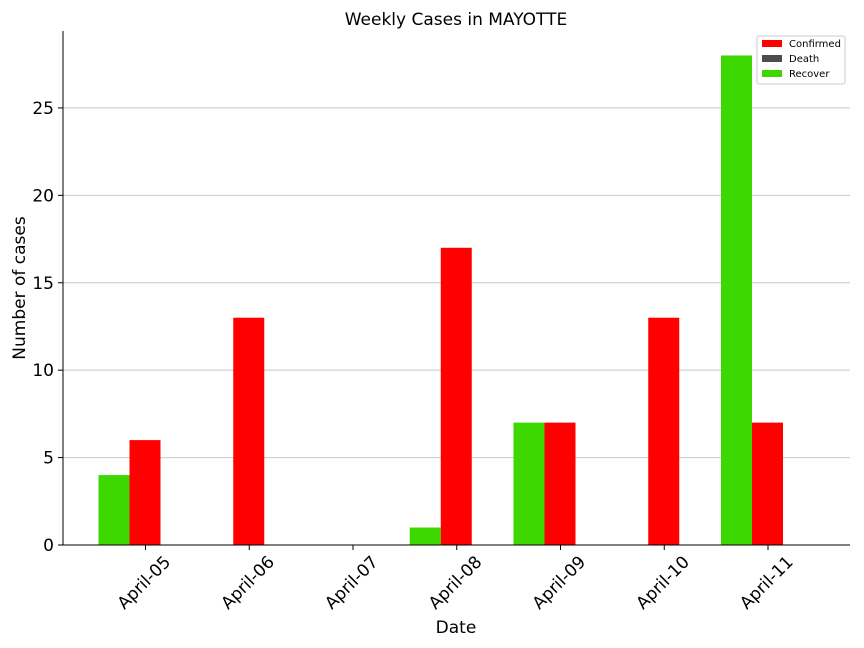 The height and width of the screenshot is (648, 864). What do you see at coordinates (804, 59) in the screenshot?
I see `legend-entry: Death` at bounding box center [804, 59].